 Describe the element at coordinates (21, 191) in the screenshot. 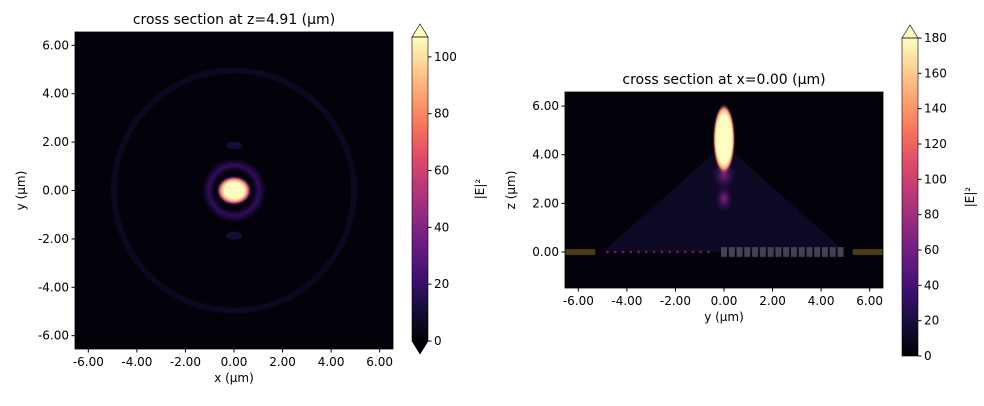

I see `y-axis-label: y (μm)` at that location.